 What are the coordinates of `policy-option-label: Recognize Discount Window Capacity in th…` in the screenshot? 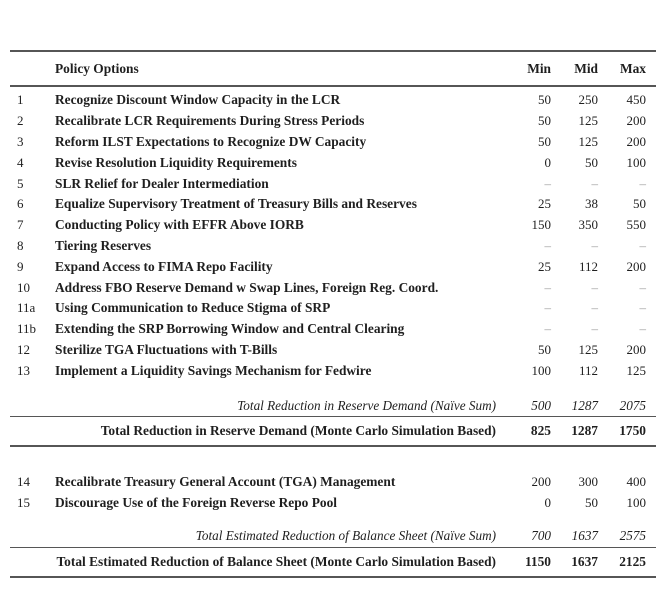 It's located at (198, 100).